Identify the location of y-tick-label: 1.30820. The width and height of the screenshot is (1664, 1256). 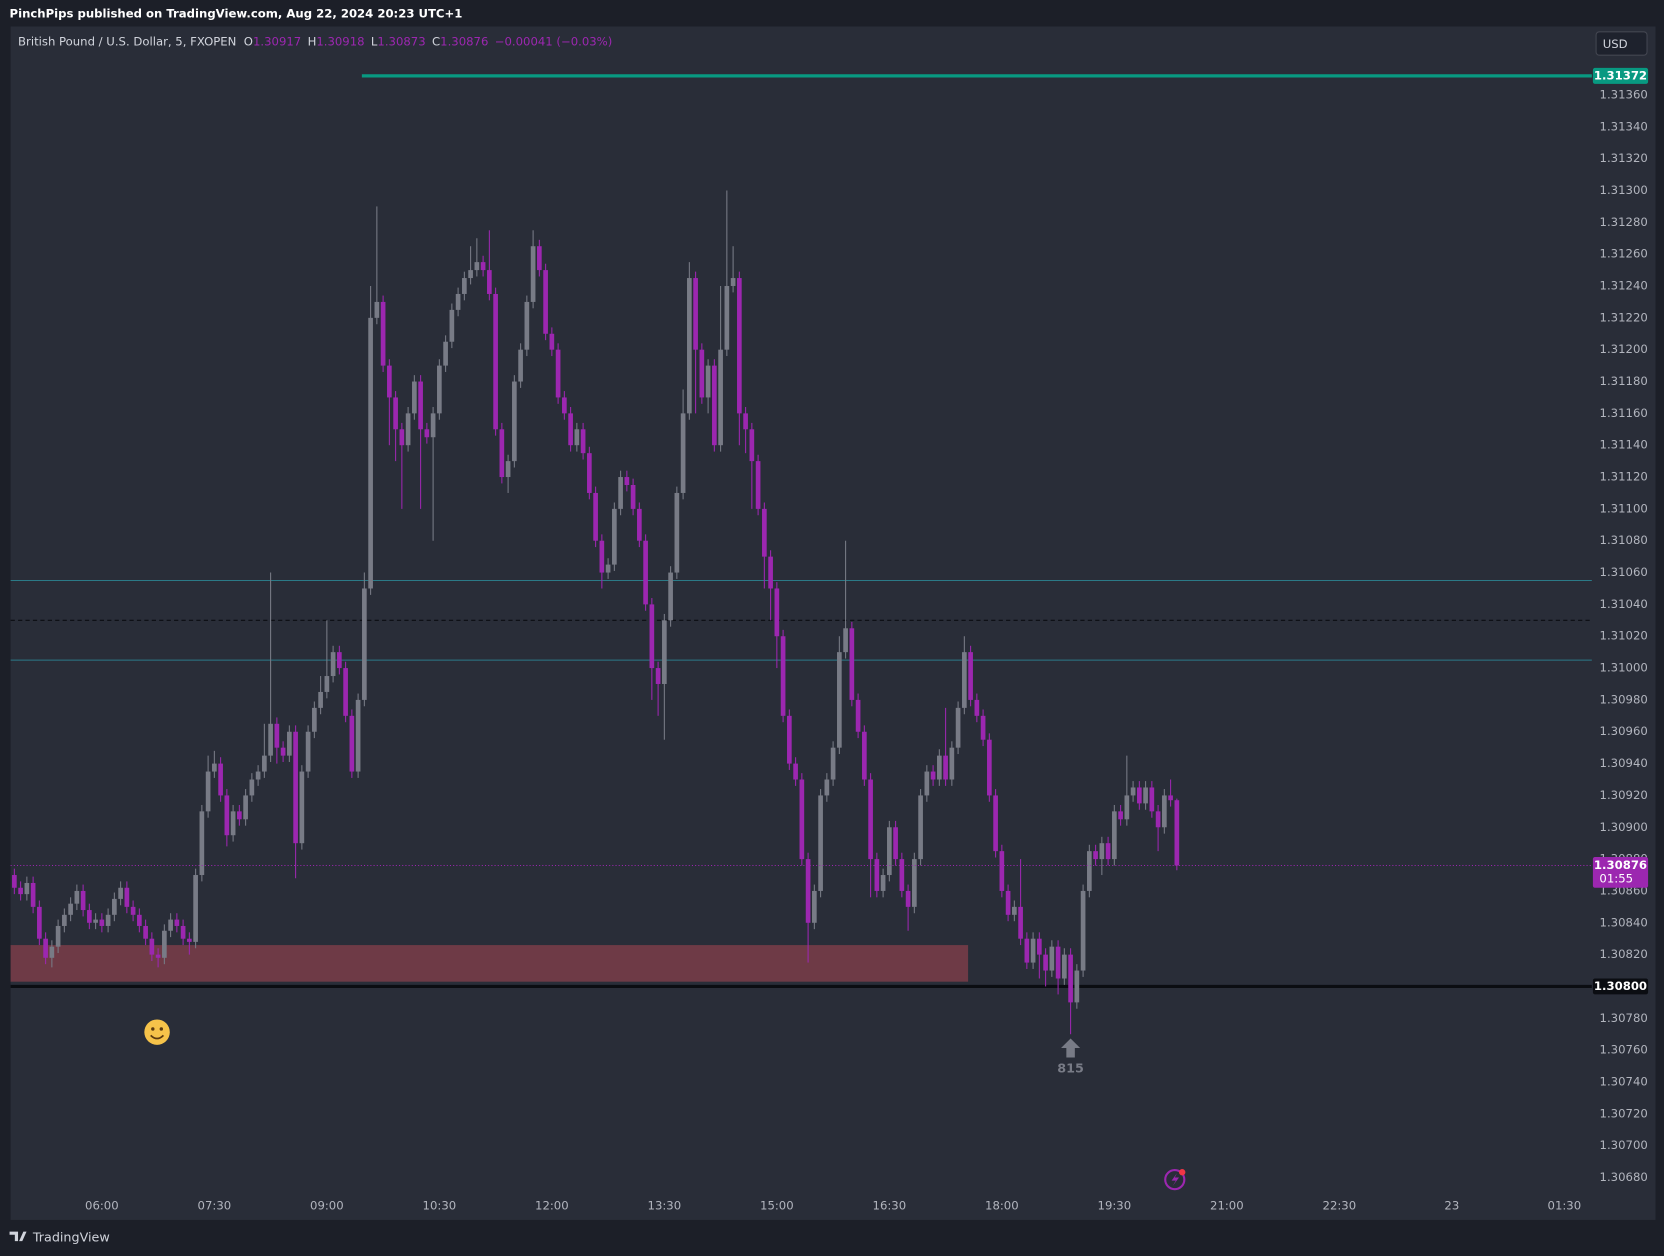
(1624, 954).